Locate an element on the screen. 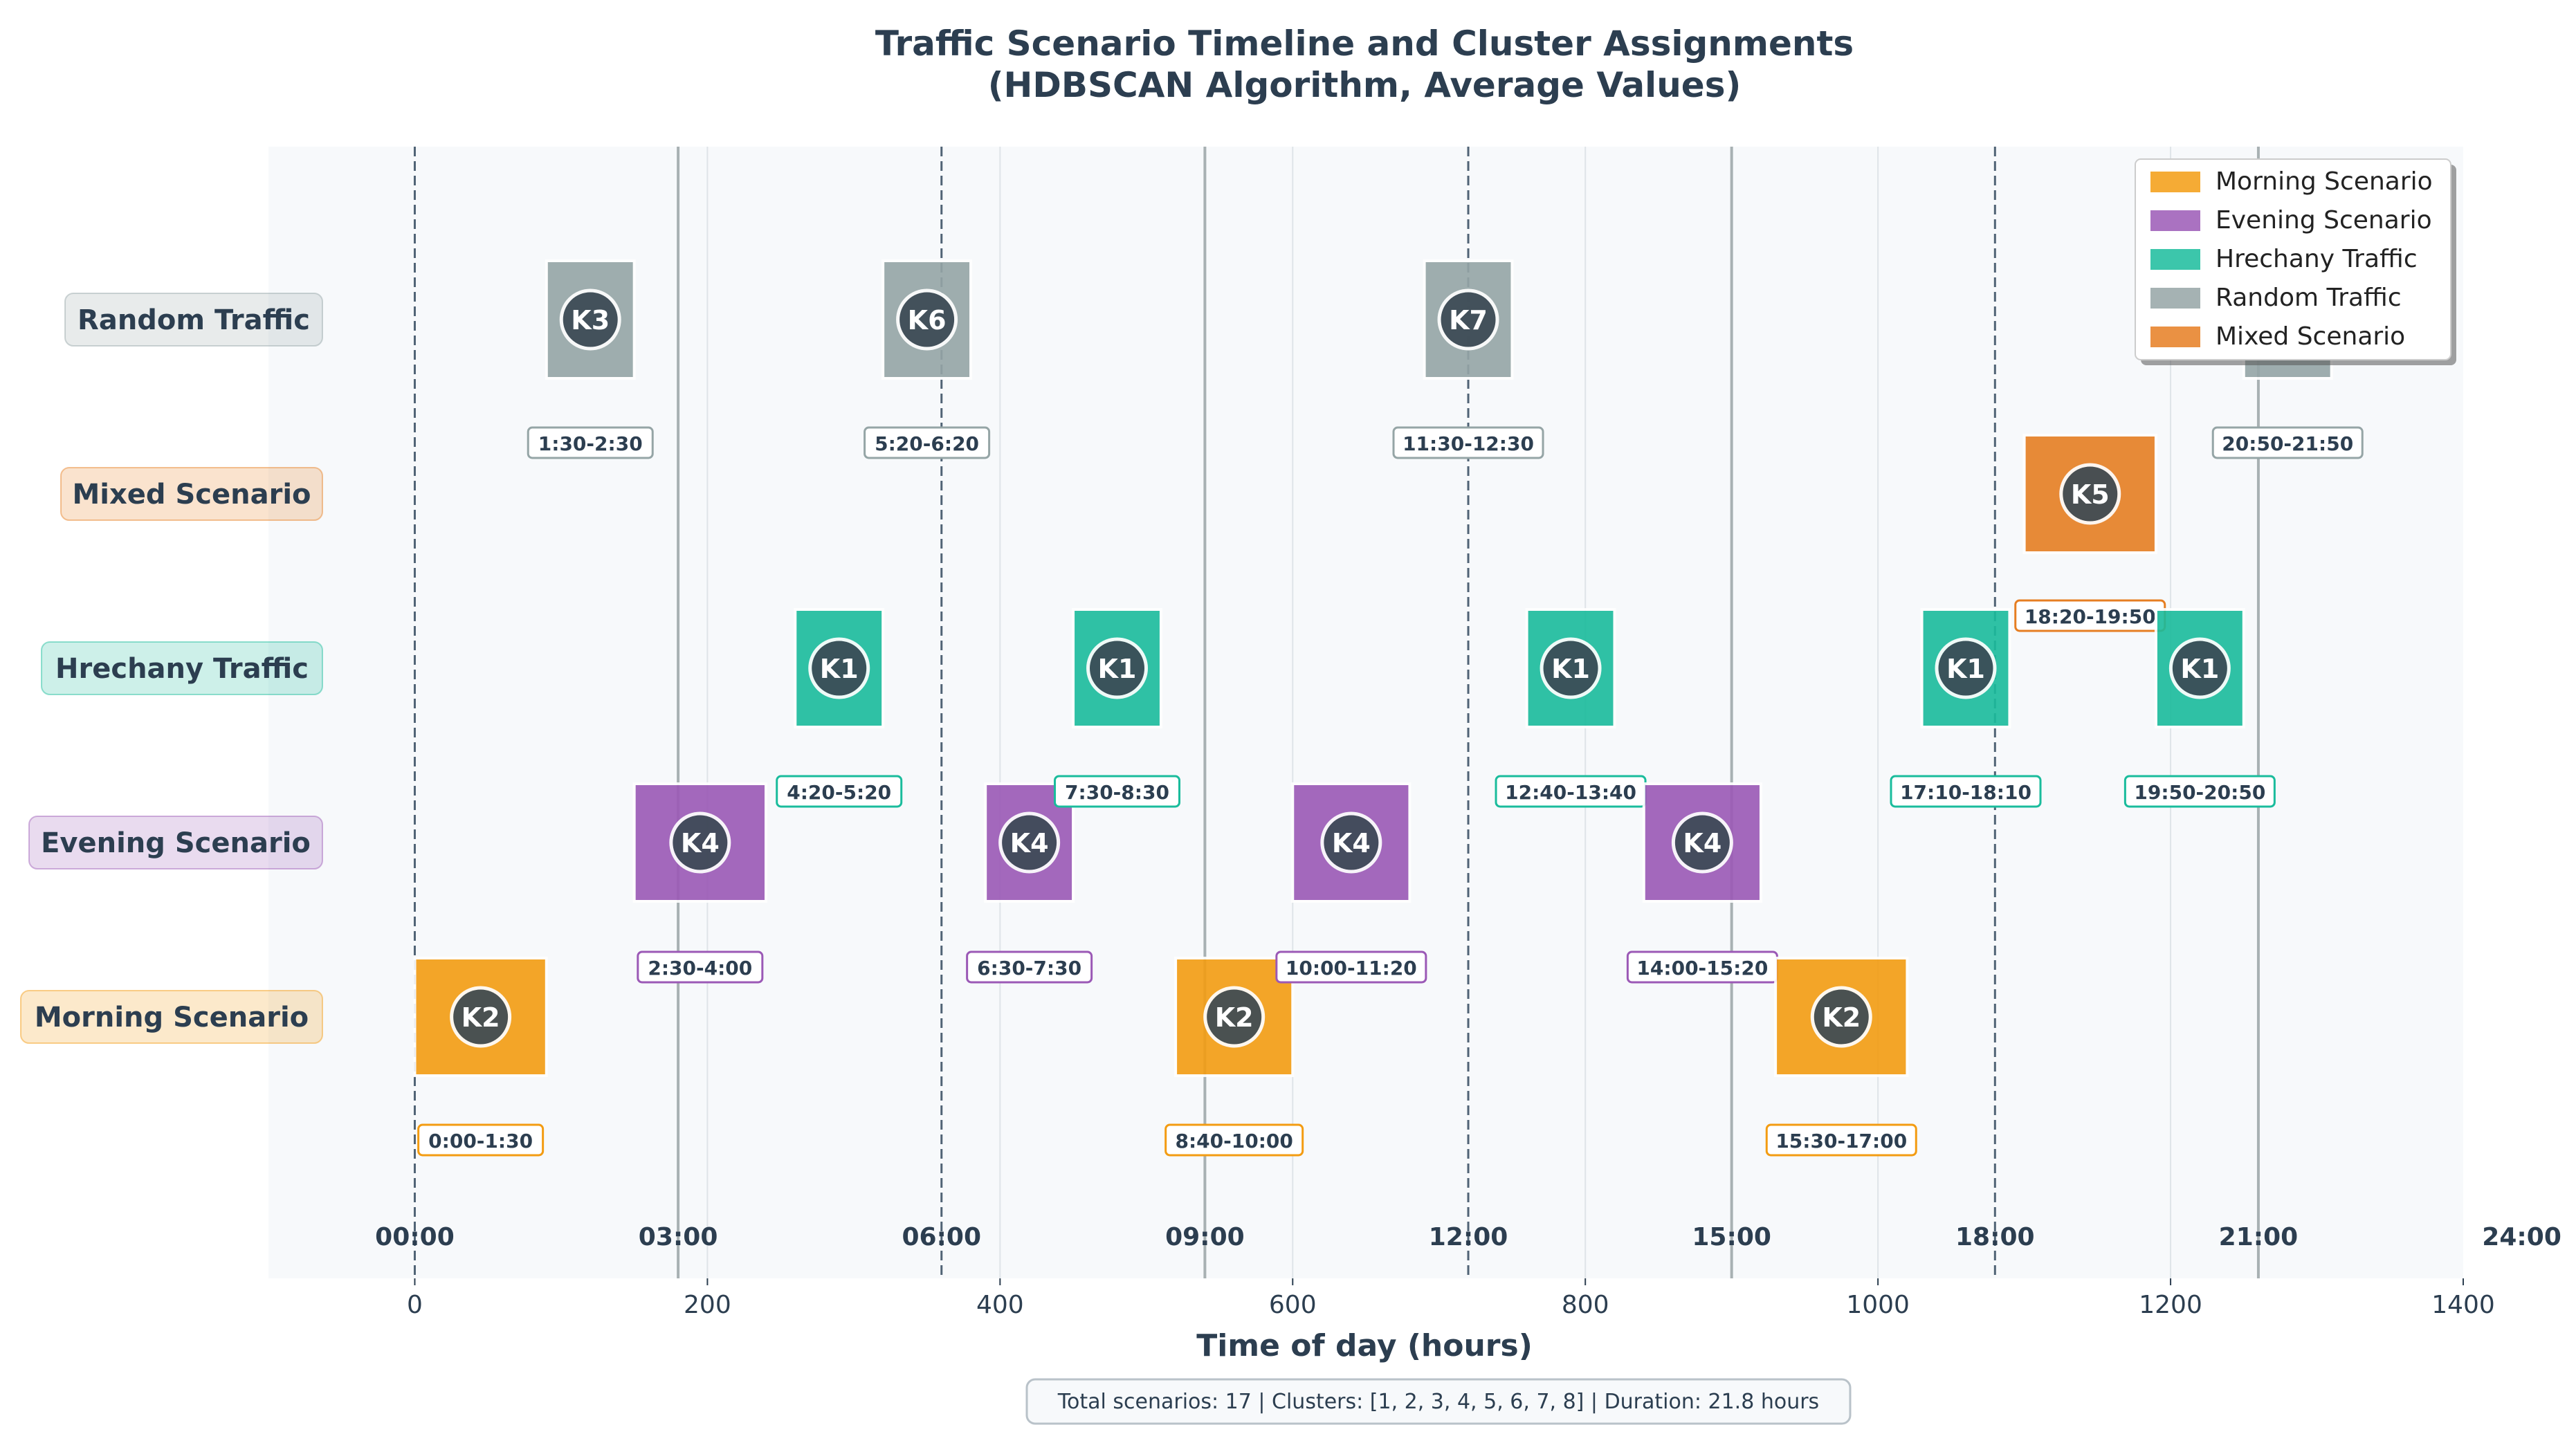 This screenshot has width=2576, height=1443. chart-title-line2: (HDBSCAN Algorithm, Average Values) is located at coordinates (1365, 85).